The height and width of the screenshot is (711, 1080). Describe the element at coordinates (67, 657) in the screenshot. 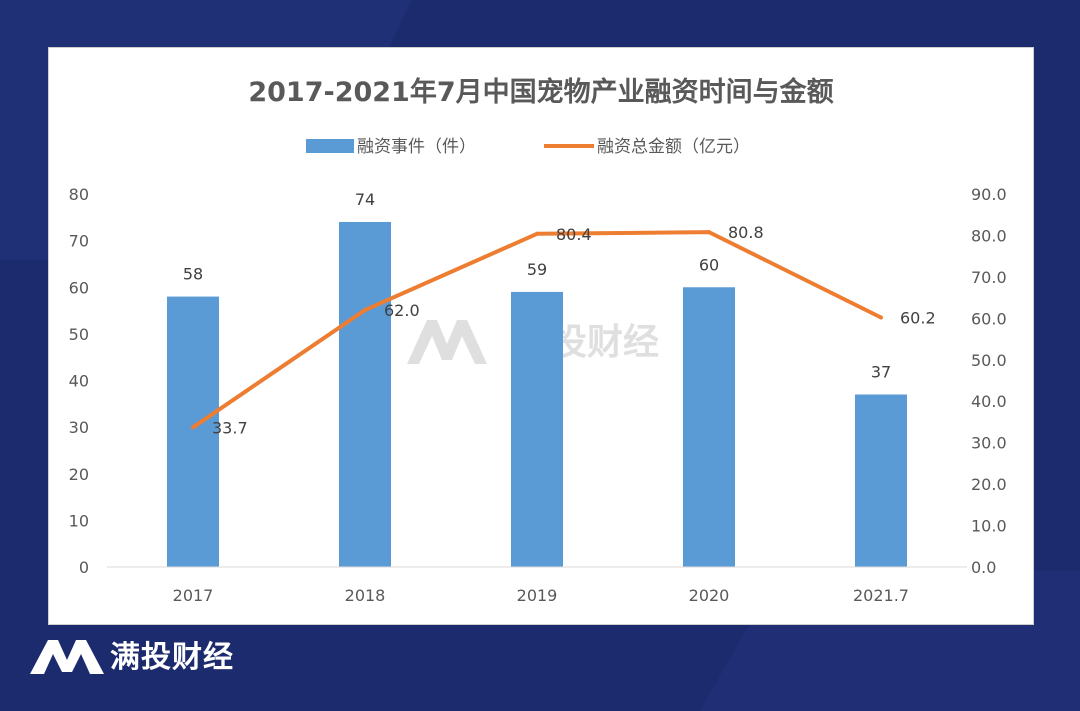

I see `brand-logo-icon` at that location.